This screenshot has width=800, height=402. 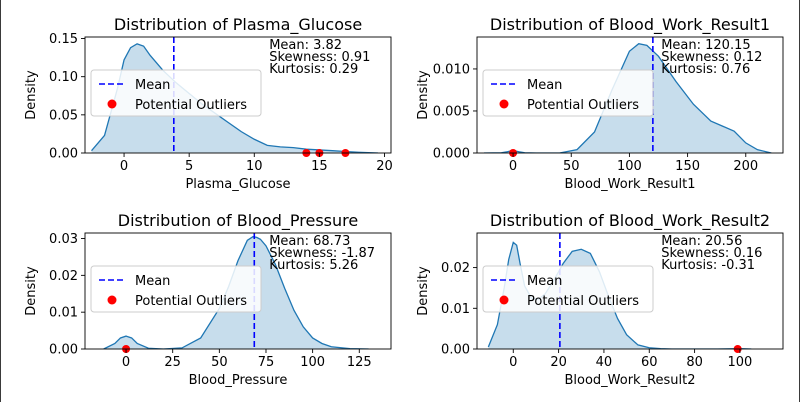 What do you see at coordinates (687, 166) in the screenshot?
I see `x-tick-label: 150` at bounding box center [687, 166].